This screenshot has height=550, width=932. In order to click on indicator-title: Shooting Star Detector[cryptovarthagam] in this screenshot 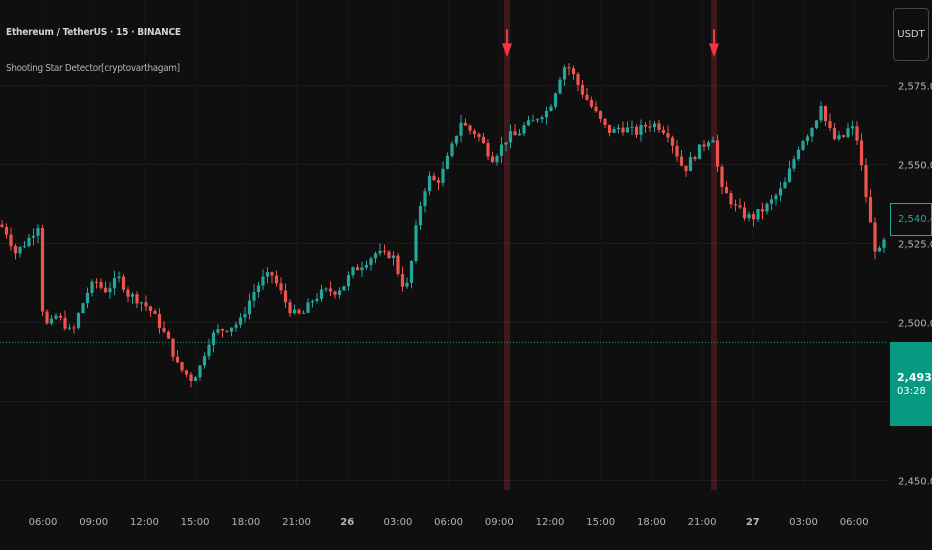, I will do `click(93, 68)`.